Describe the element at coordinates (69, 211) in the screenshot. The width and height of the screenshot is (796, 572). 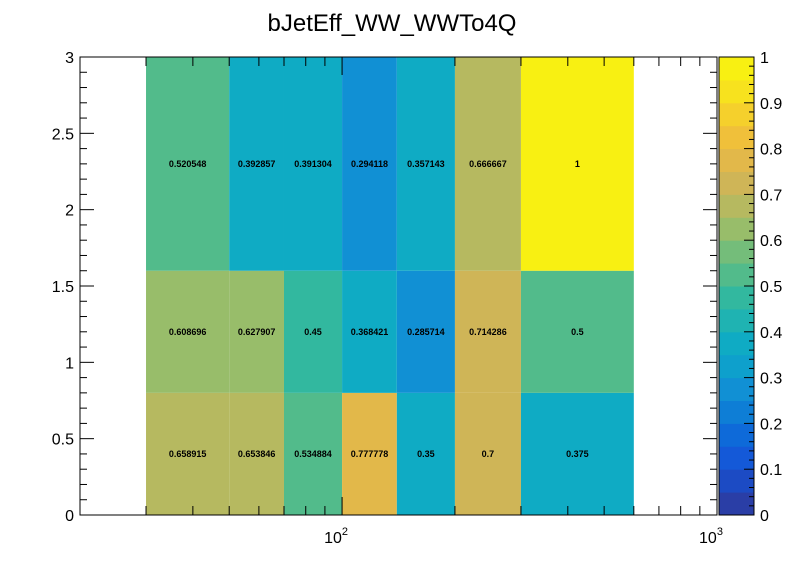
I see `y-tick-label: 2` at that location.